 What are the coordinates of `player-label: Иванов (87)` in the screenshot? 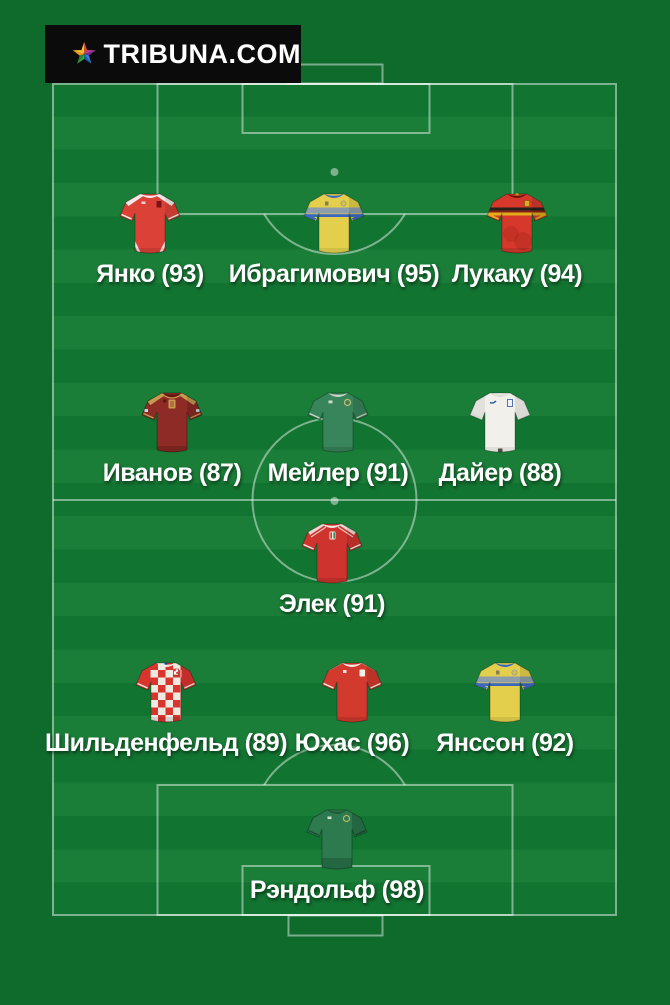 It's located at (172, 473).